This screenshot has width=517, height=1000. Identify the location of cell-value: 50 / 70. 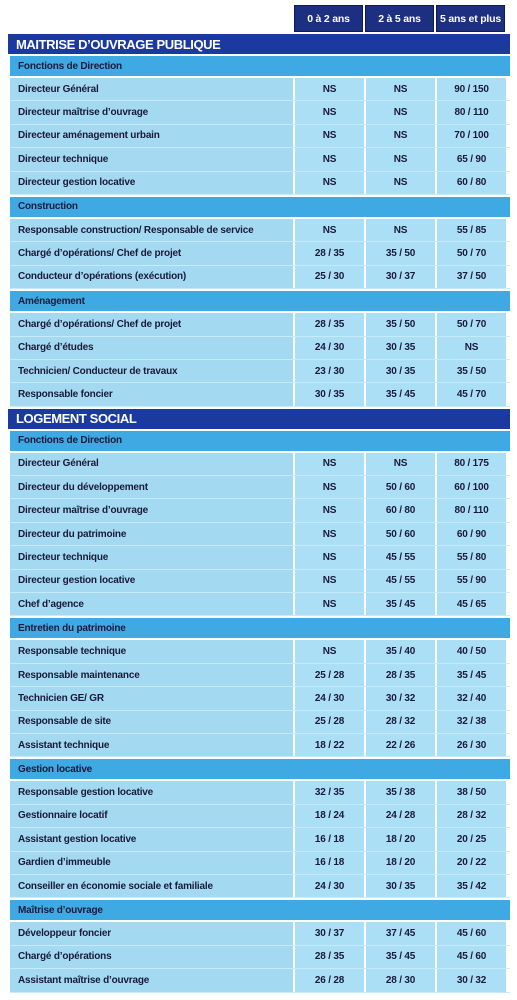
(470, 253).